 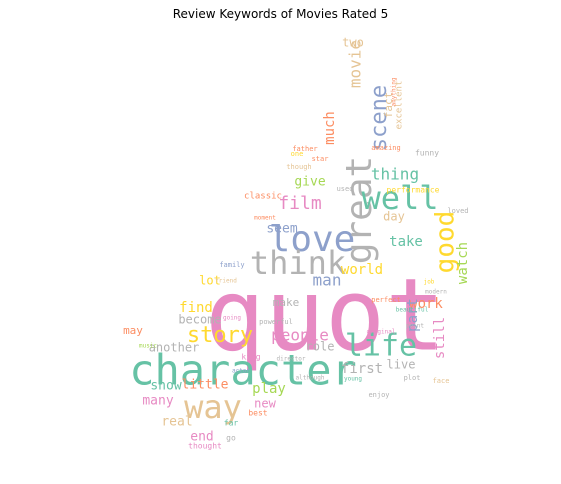 What do you see at coordinates (457, 211) in the screenshot?
I see `cloud-word-loved: loved` at bounding box center [457, 211].